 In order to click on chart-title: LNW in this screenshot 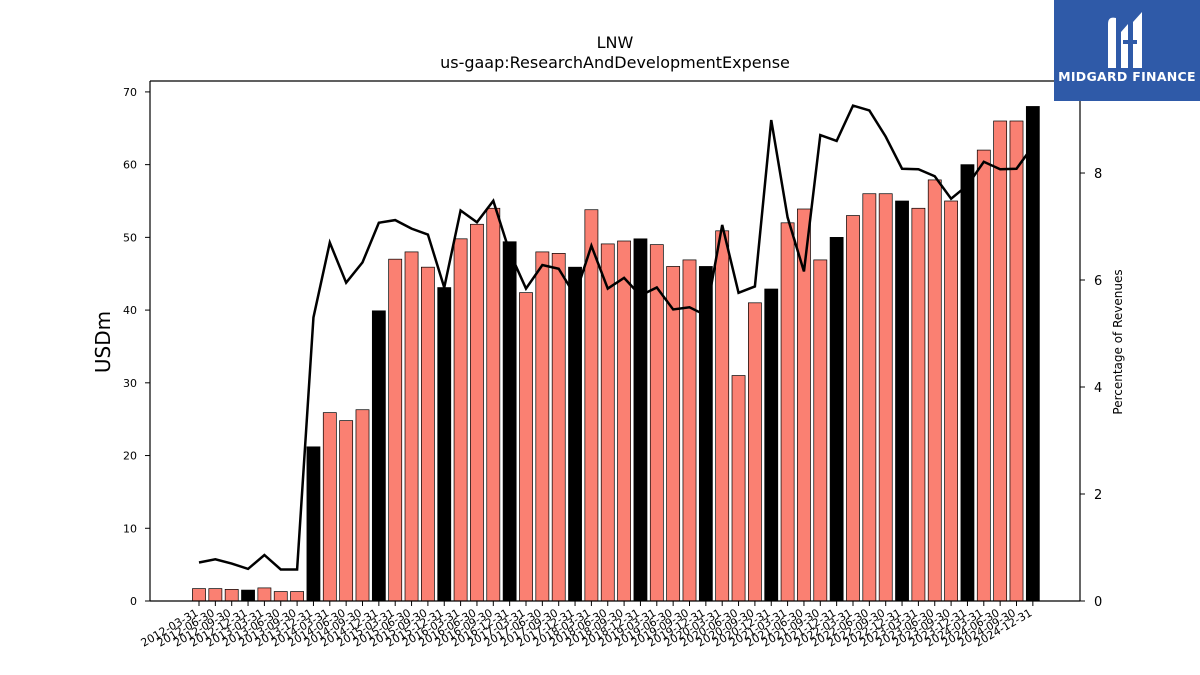, I will do `click(615, 42)`.